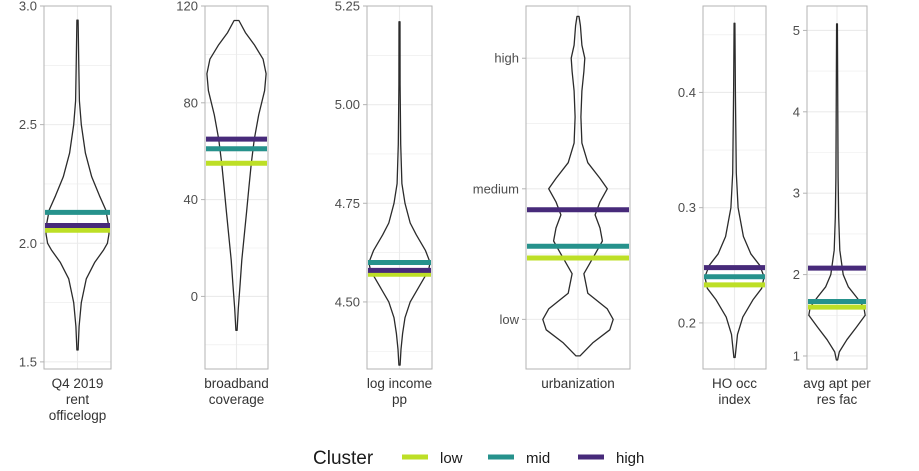 The width and height of the screenshot is (919, 471). Describe the element at coordinates (796, 193) in the screenshot. I see `y-tick-label: 3` at that location.